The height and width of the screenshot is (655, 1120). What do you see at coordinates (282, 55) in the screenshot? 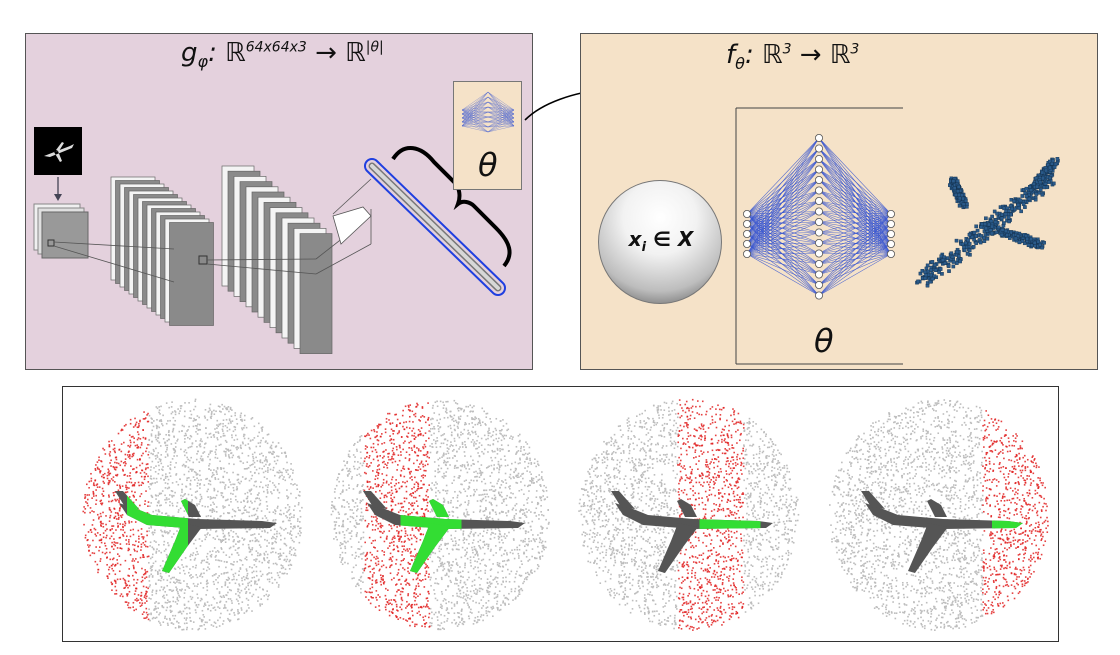
I see `encoder-formula: gφ: ℝ64x64x3 → ℝ|θ|` at bounding box center [282, 55].